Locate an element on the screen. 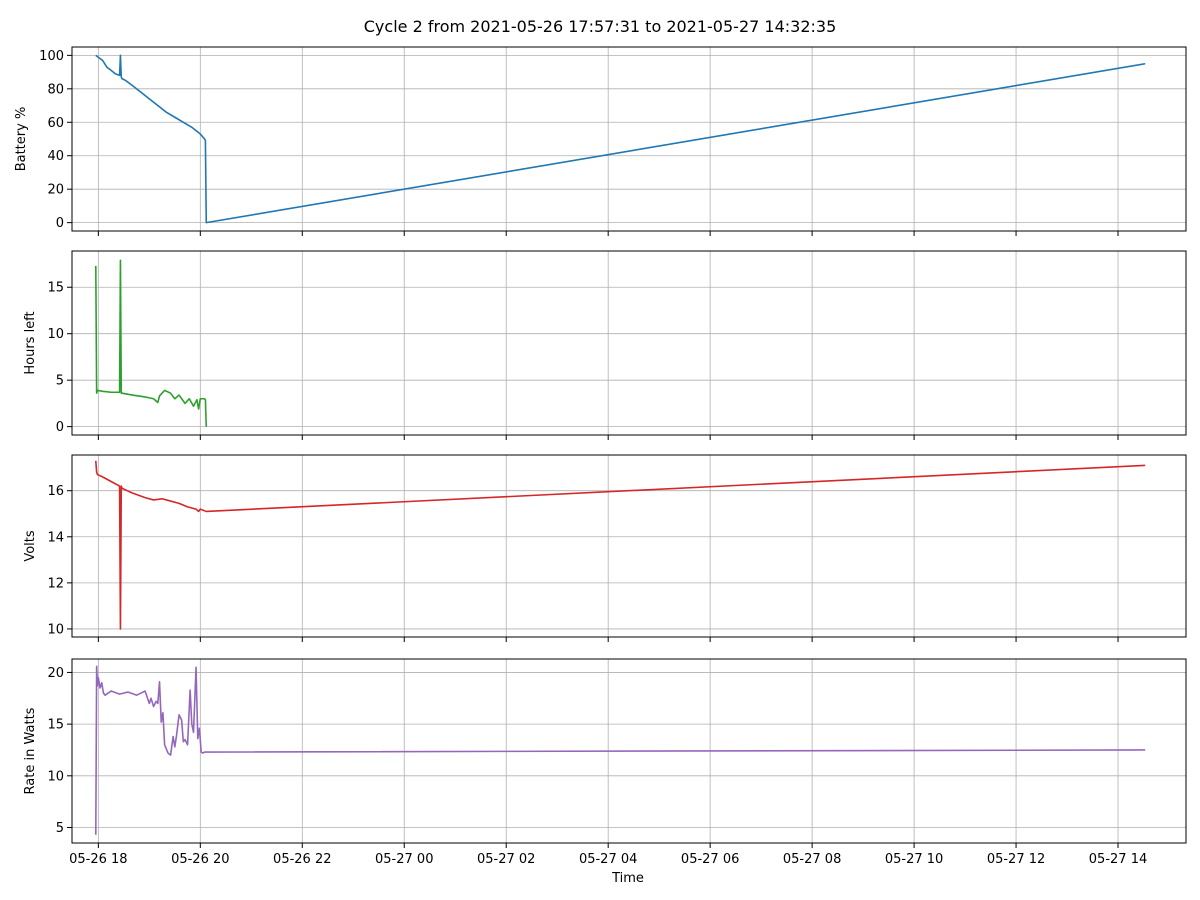  x-tick-label: 05-26 20 is located at coordinates (200, 859).